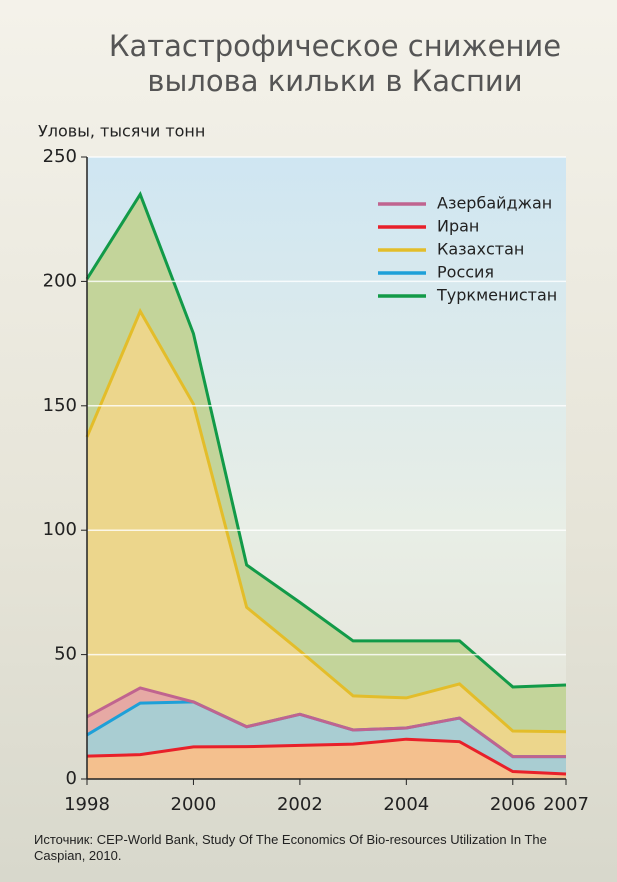 This screenshot has width=617, height=882. Describe the element at coordinates (60, 405) in the screenshot. I see `y-tick-label: 150` at that location.